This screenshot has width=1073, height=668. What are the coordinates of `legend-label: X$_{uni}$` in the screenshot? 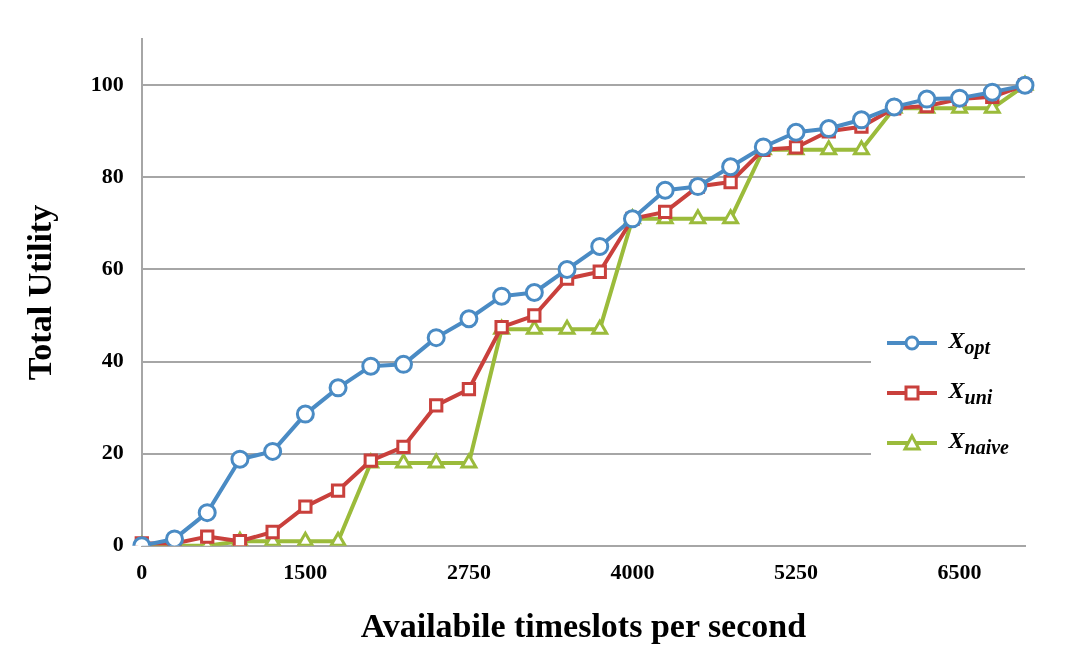 It's located at (970, 393).